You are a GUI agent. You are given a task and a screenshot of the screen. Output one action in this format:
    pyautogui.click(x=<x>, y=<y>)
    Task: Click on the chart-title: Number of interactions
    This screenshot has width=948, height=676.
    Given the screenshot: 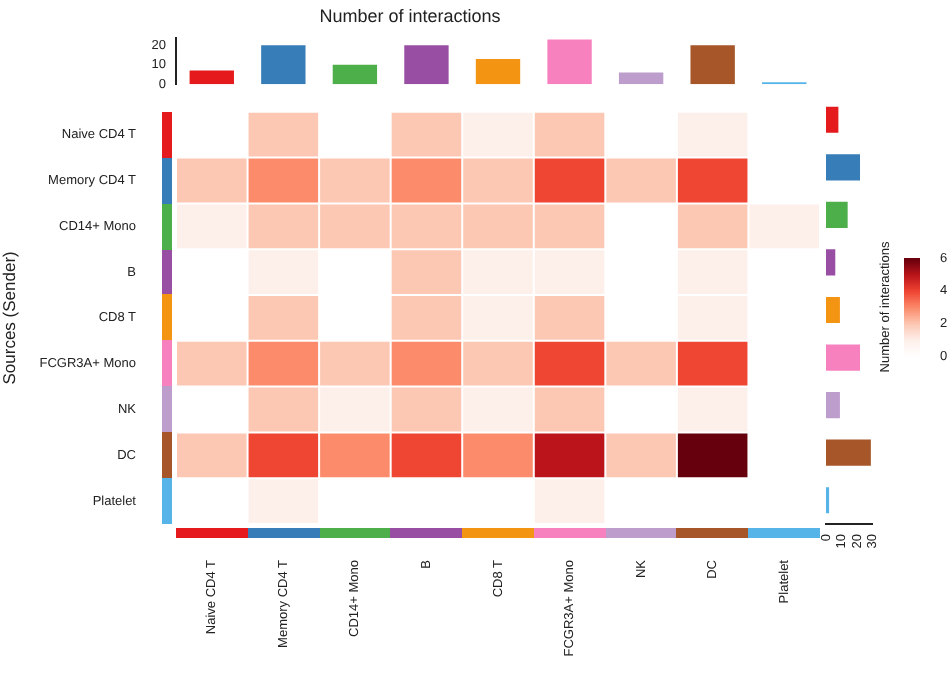 What is the action you would take?
    pyautogui.click(x=410, y=15)
    